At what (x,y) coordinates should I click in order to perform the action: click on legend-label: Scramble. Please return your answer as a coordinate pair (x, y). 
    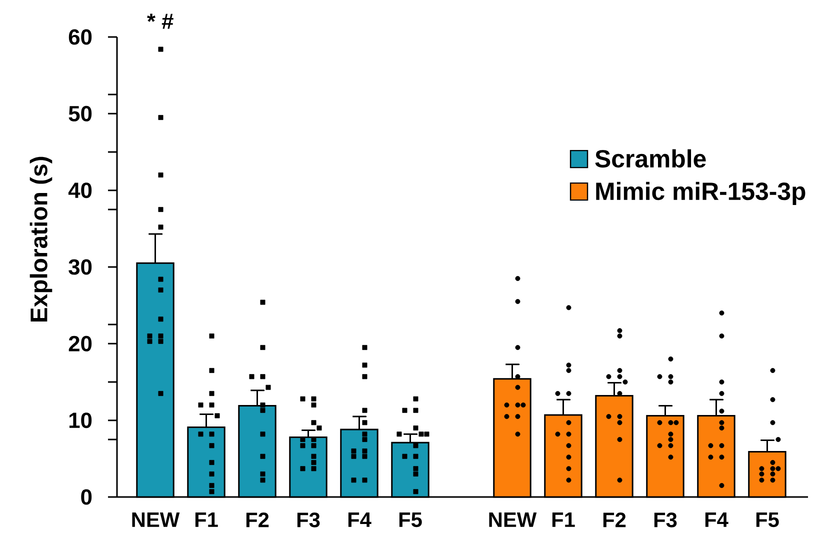
    Looking at the image, I should click on (650, 158).